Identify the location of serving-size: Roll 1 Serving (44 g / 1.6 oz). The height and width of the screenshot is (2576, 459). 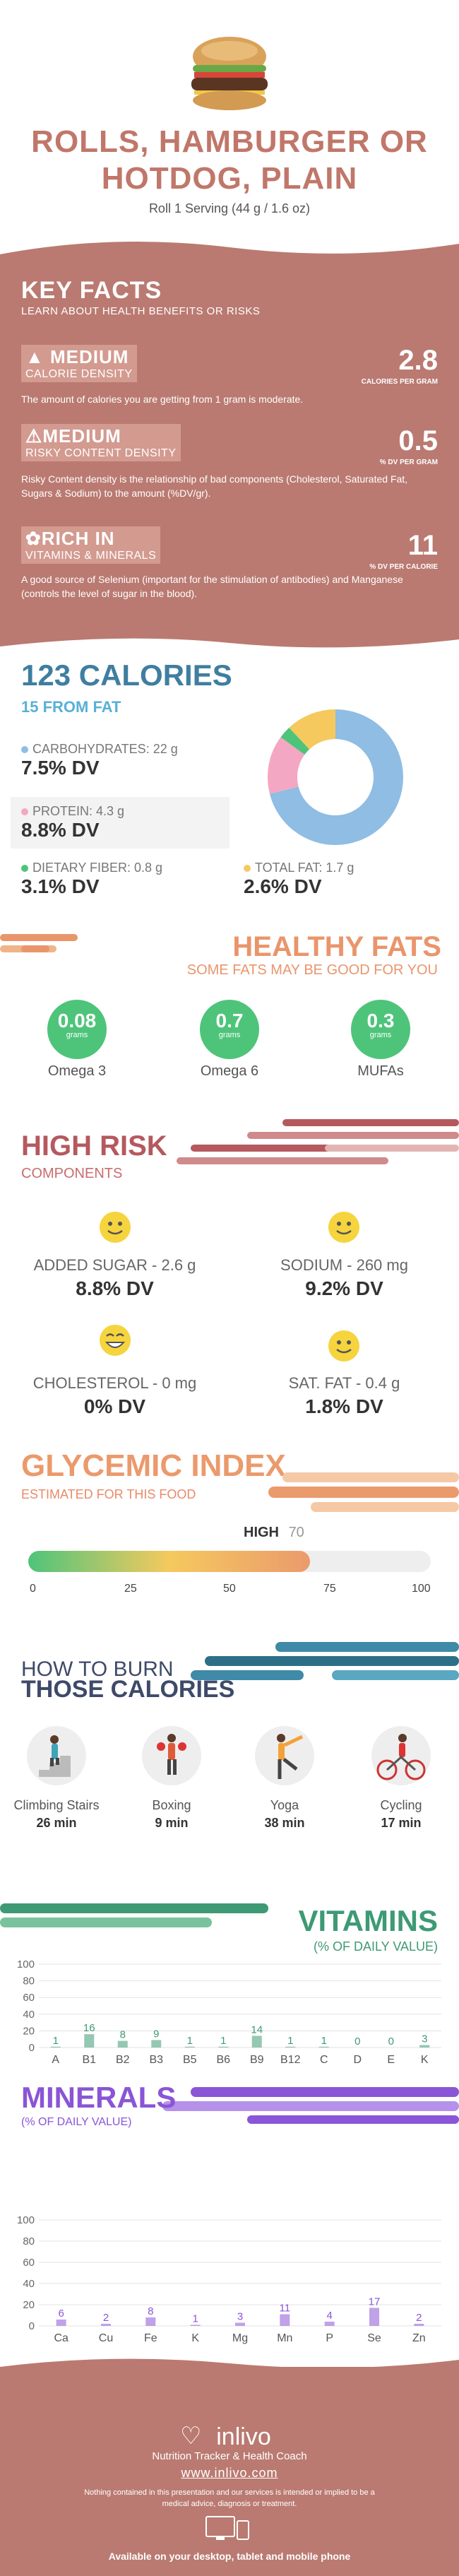
(229, 208).